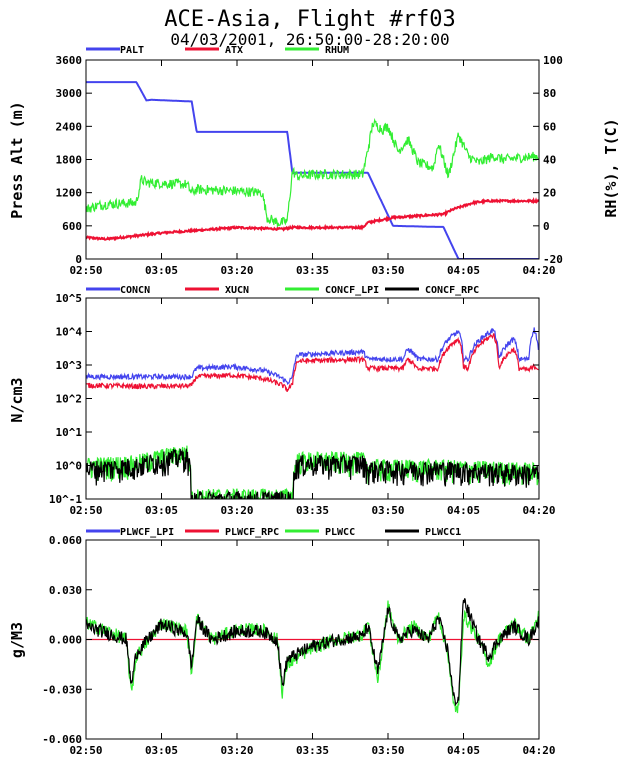 The image size is (625, 780). I want to click on y-tick-label: 10^4, so click(69, 332).